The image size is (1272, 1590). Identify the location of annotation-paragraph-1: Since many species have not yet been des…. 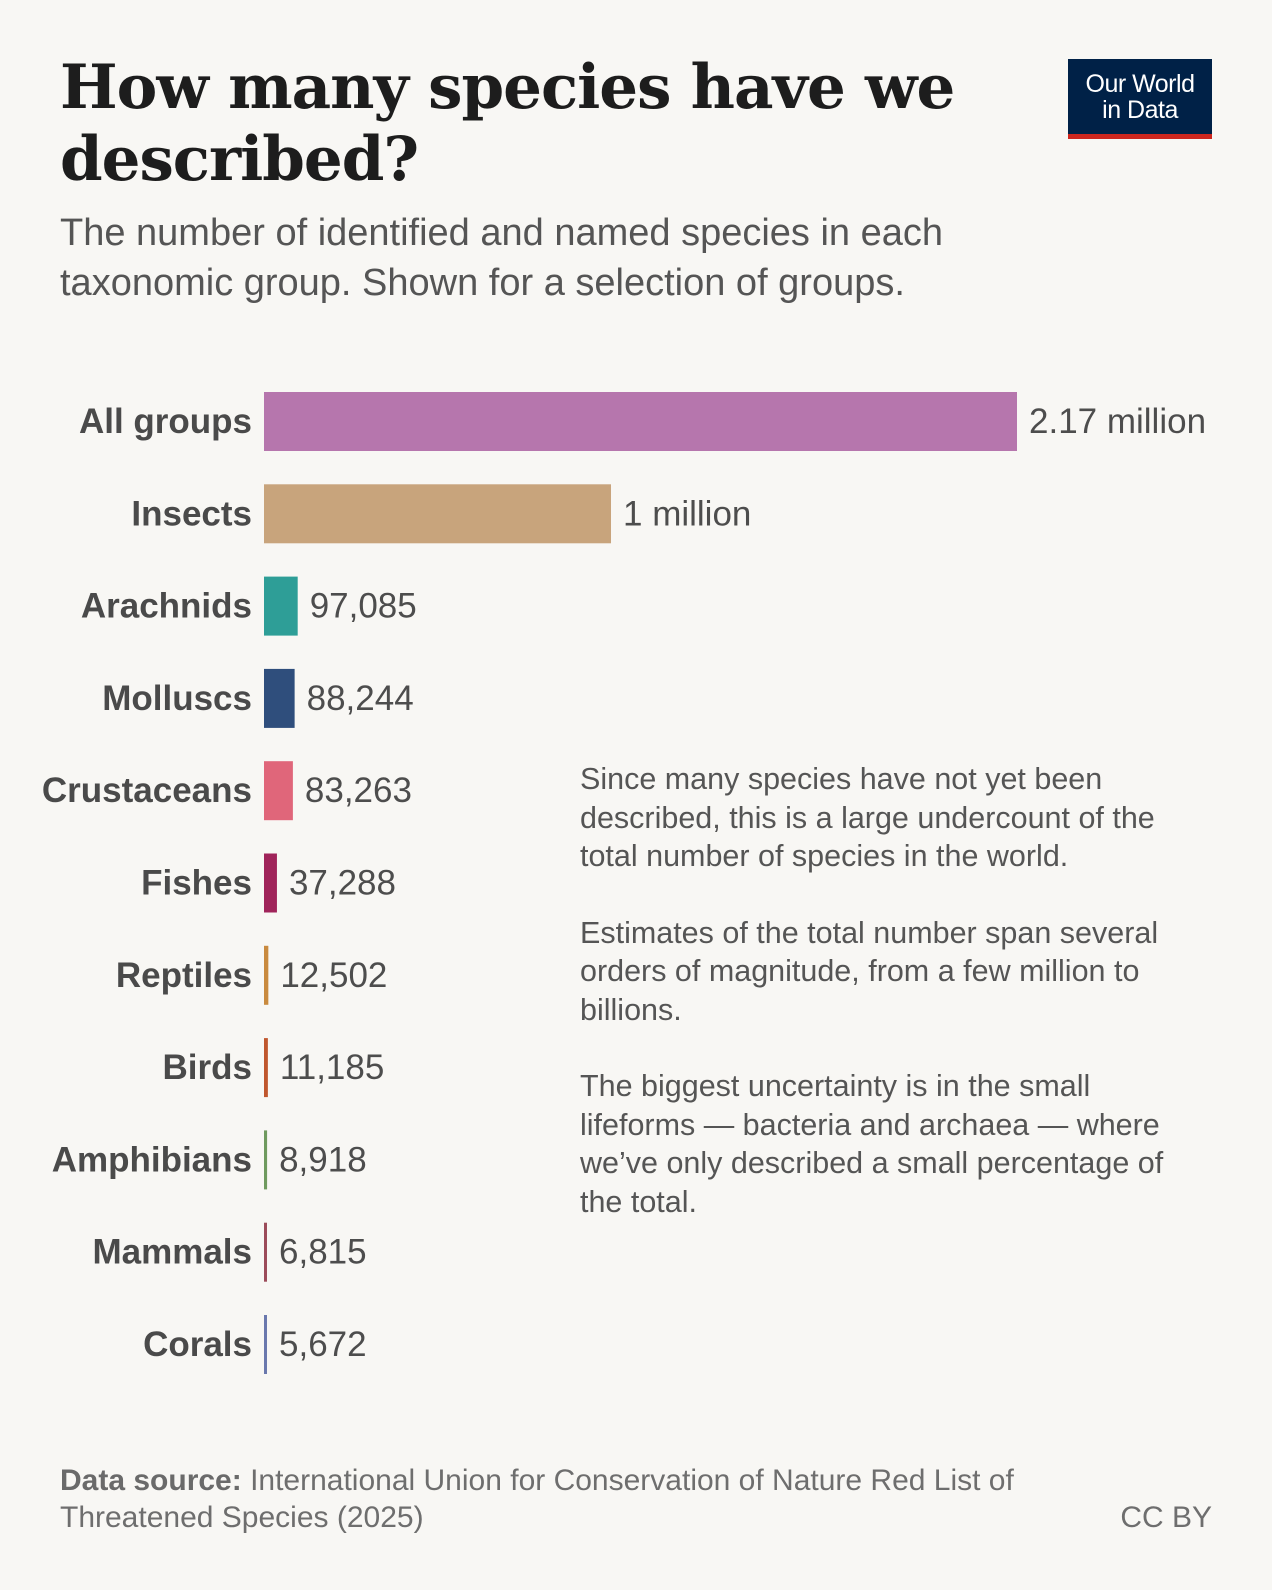
(867, 817).